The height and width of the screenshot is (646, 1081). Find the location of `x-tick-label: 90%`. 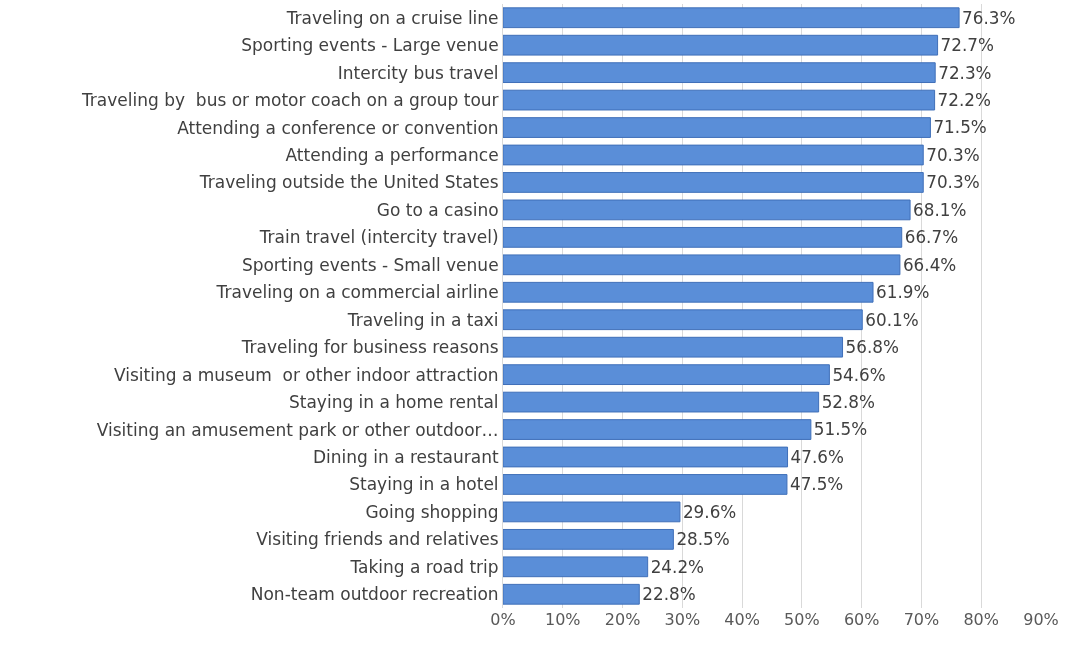

x-tick-label: 90% is located at coordinates (1041, 619).